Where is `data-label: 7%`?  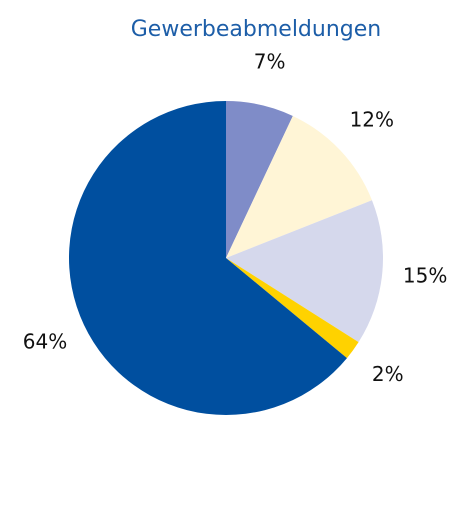 data-label: 7% is located at coordinates (270, 61).